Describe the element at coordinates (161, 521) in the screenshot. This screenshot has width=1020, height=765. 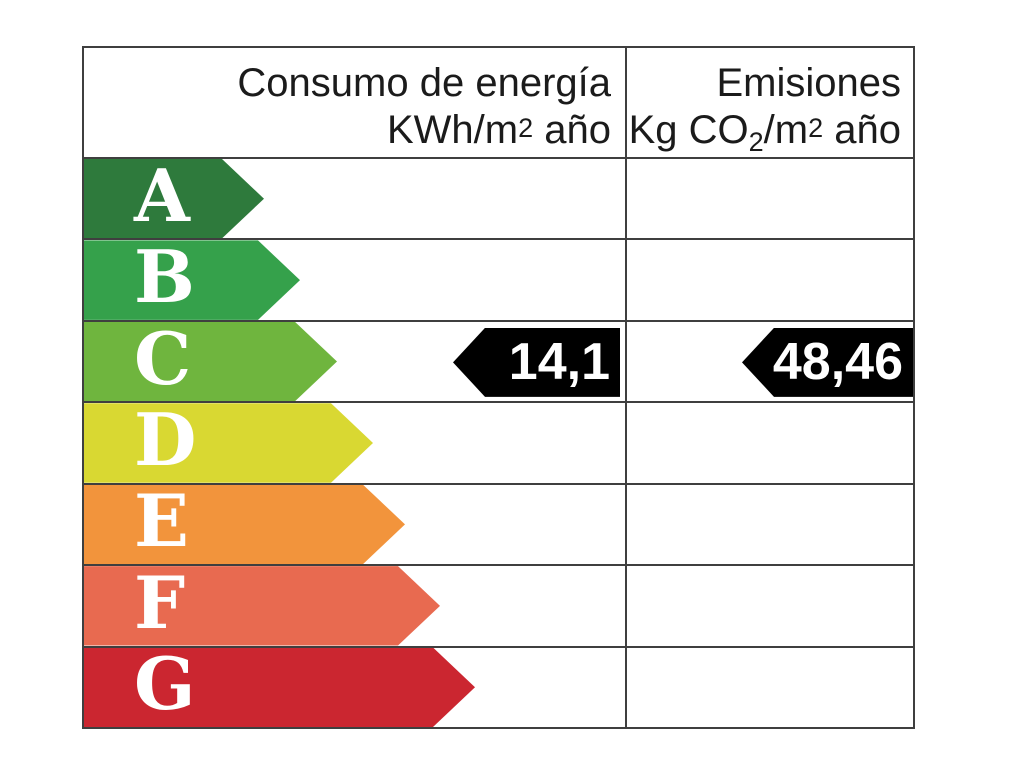
I see `rating-letter: E` at that location.